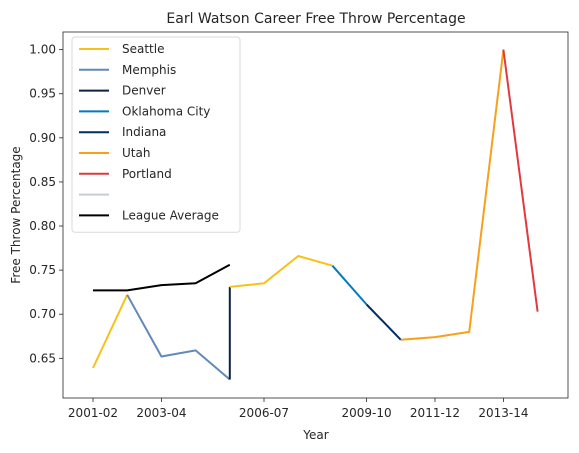 Image resolution: width=579 pixels, height=453 pixels. Describe the element at coordinates (42, 314) in the screenshot. I see `y-tick-label: 0.70` at that location.